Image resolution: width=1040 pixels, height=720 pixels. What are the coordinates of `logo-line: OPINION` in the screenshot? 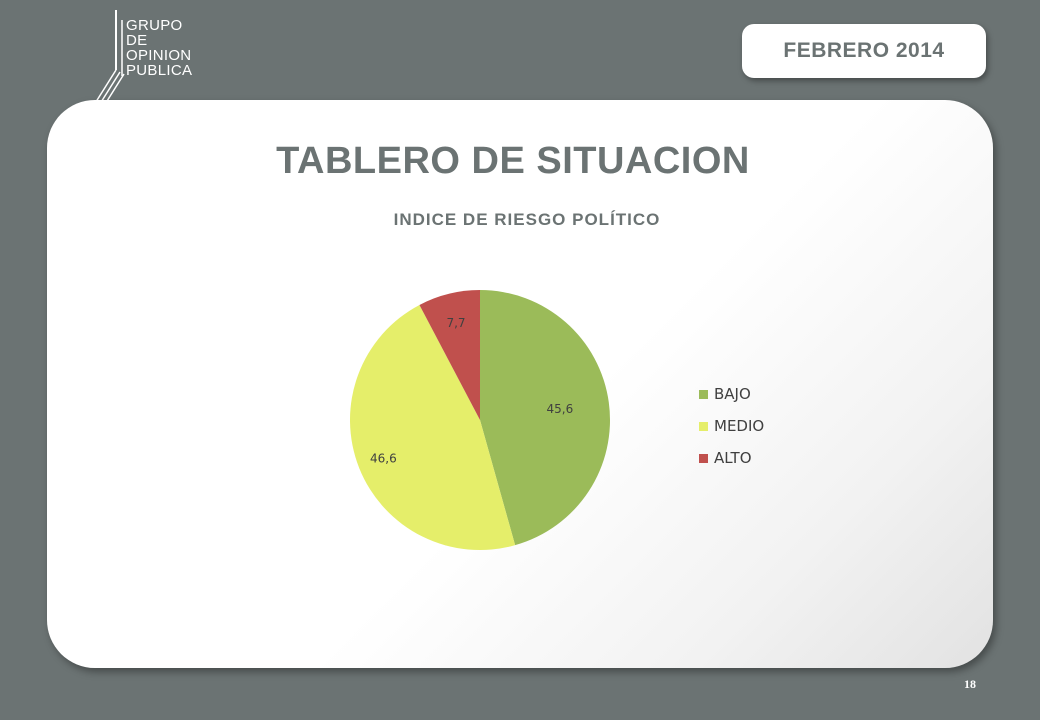 It's located at (159, 55).